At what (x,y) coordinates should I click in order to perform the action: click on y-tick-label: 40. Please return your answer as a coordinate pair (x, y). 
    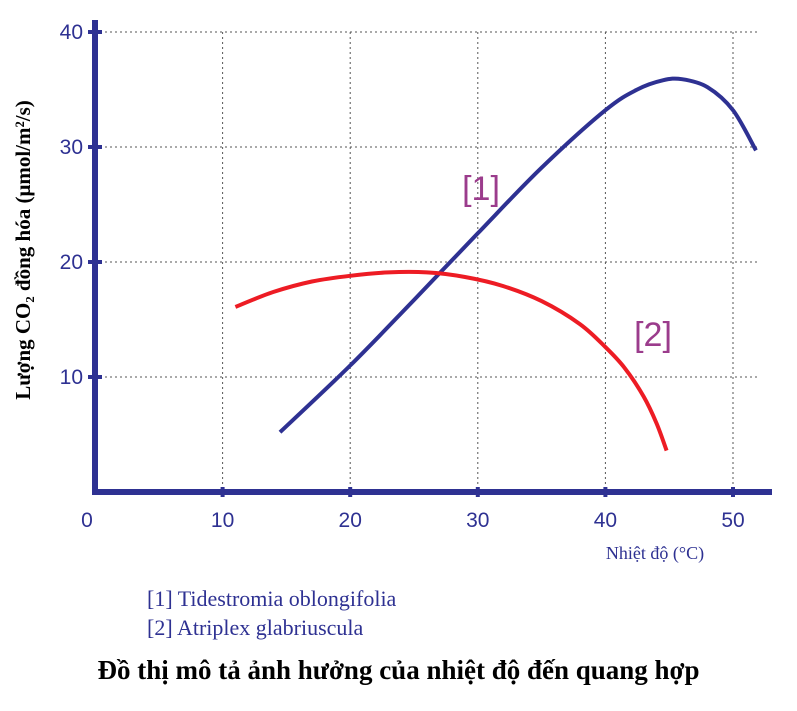
    Looking at the image, I should click on (71, 32).